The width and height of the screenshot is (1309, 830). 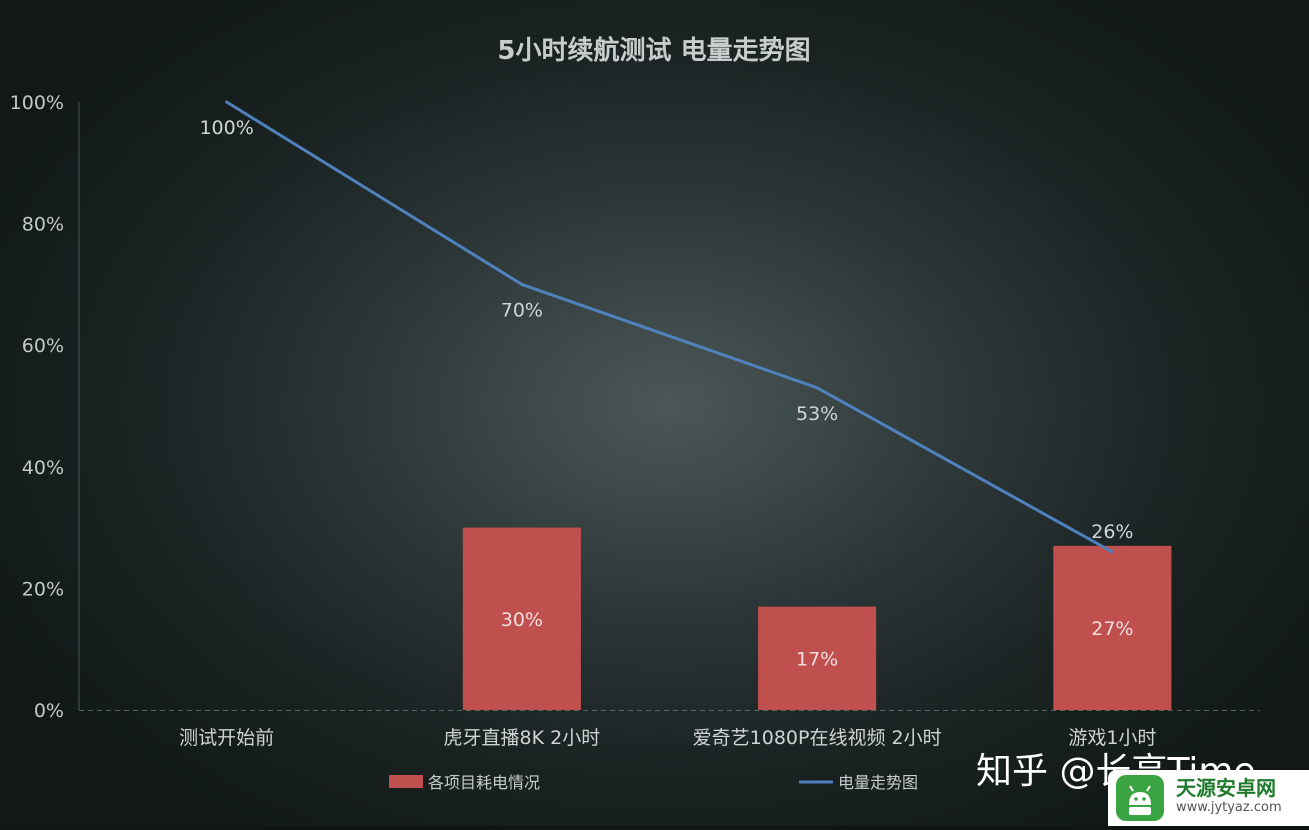 What do you see at coordinates (817, 738) in the screenshot?
I see `x-tick-label: 爱奇艺1080P在线视频 2小时` at bounding box center [817, 738].